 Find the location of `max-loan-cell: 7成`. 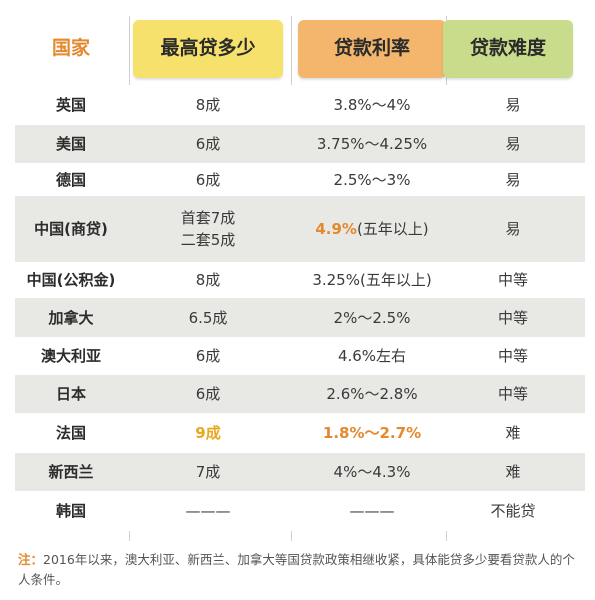

max-loan-cell: 7成 is located at coordinates (208, 472).